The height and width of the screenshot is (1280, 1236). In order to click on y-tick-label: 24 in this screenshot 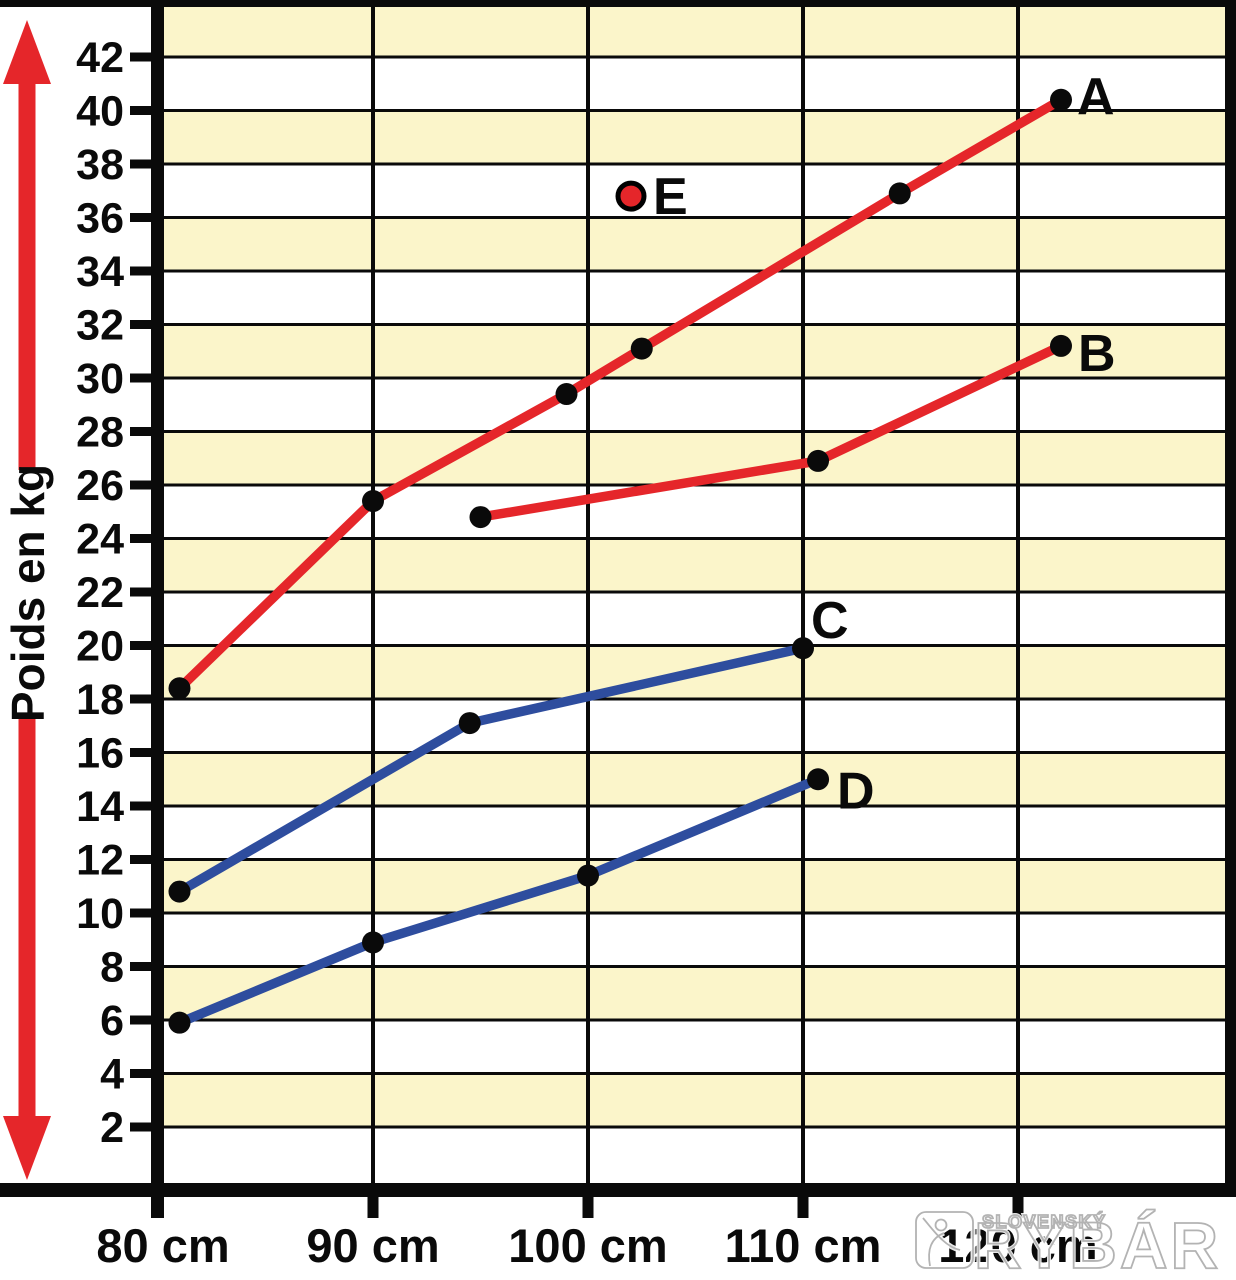, I will do `click(100, 540)`.